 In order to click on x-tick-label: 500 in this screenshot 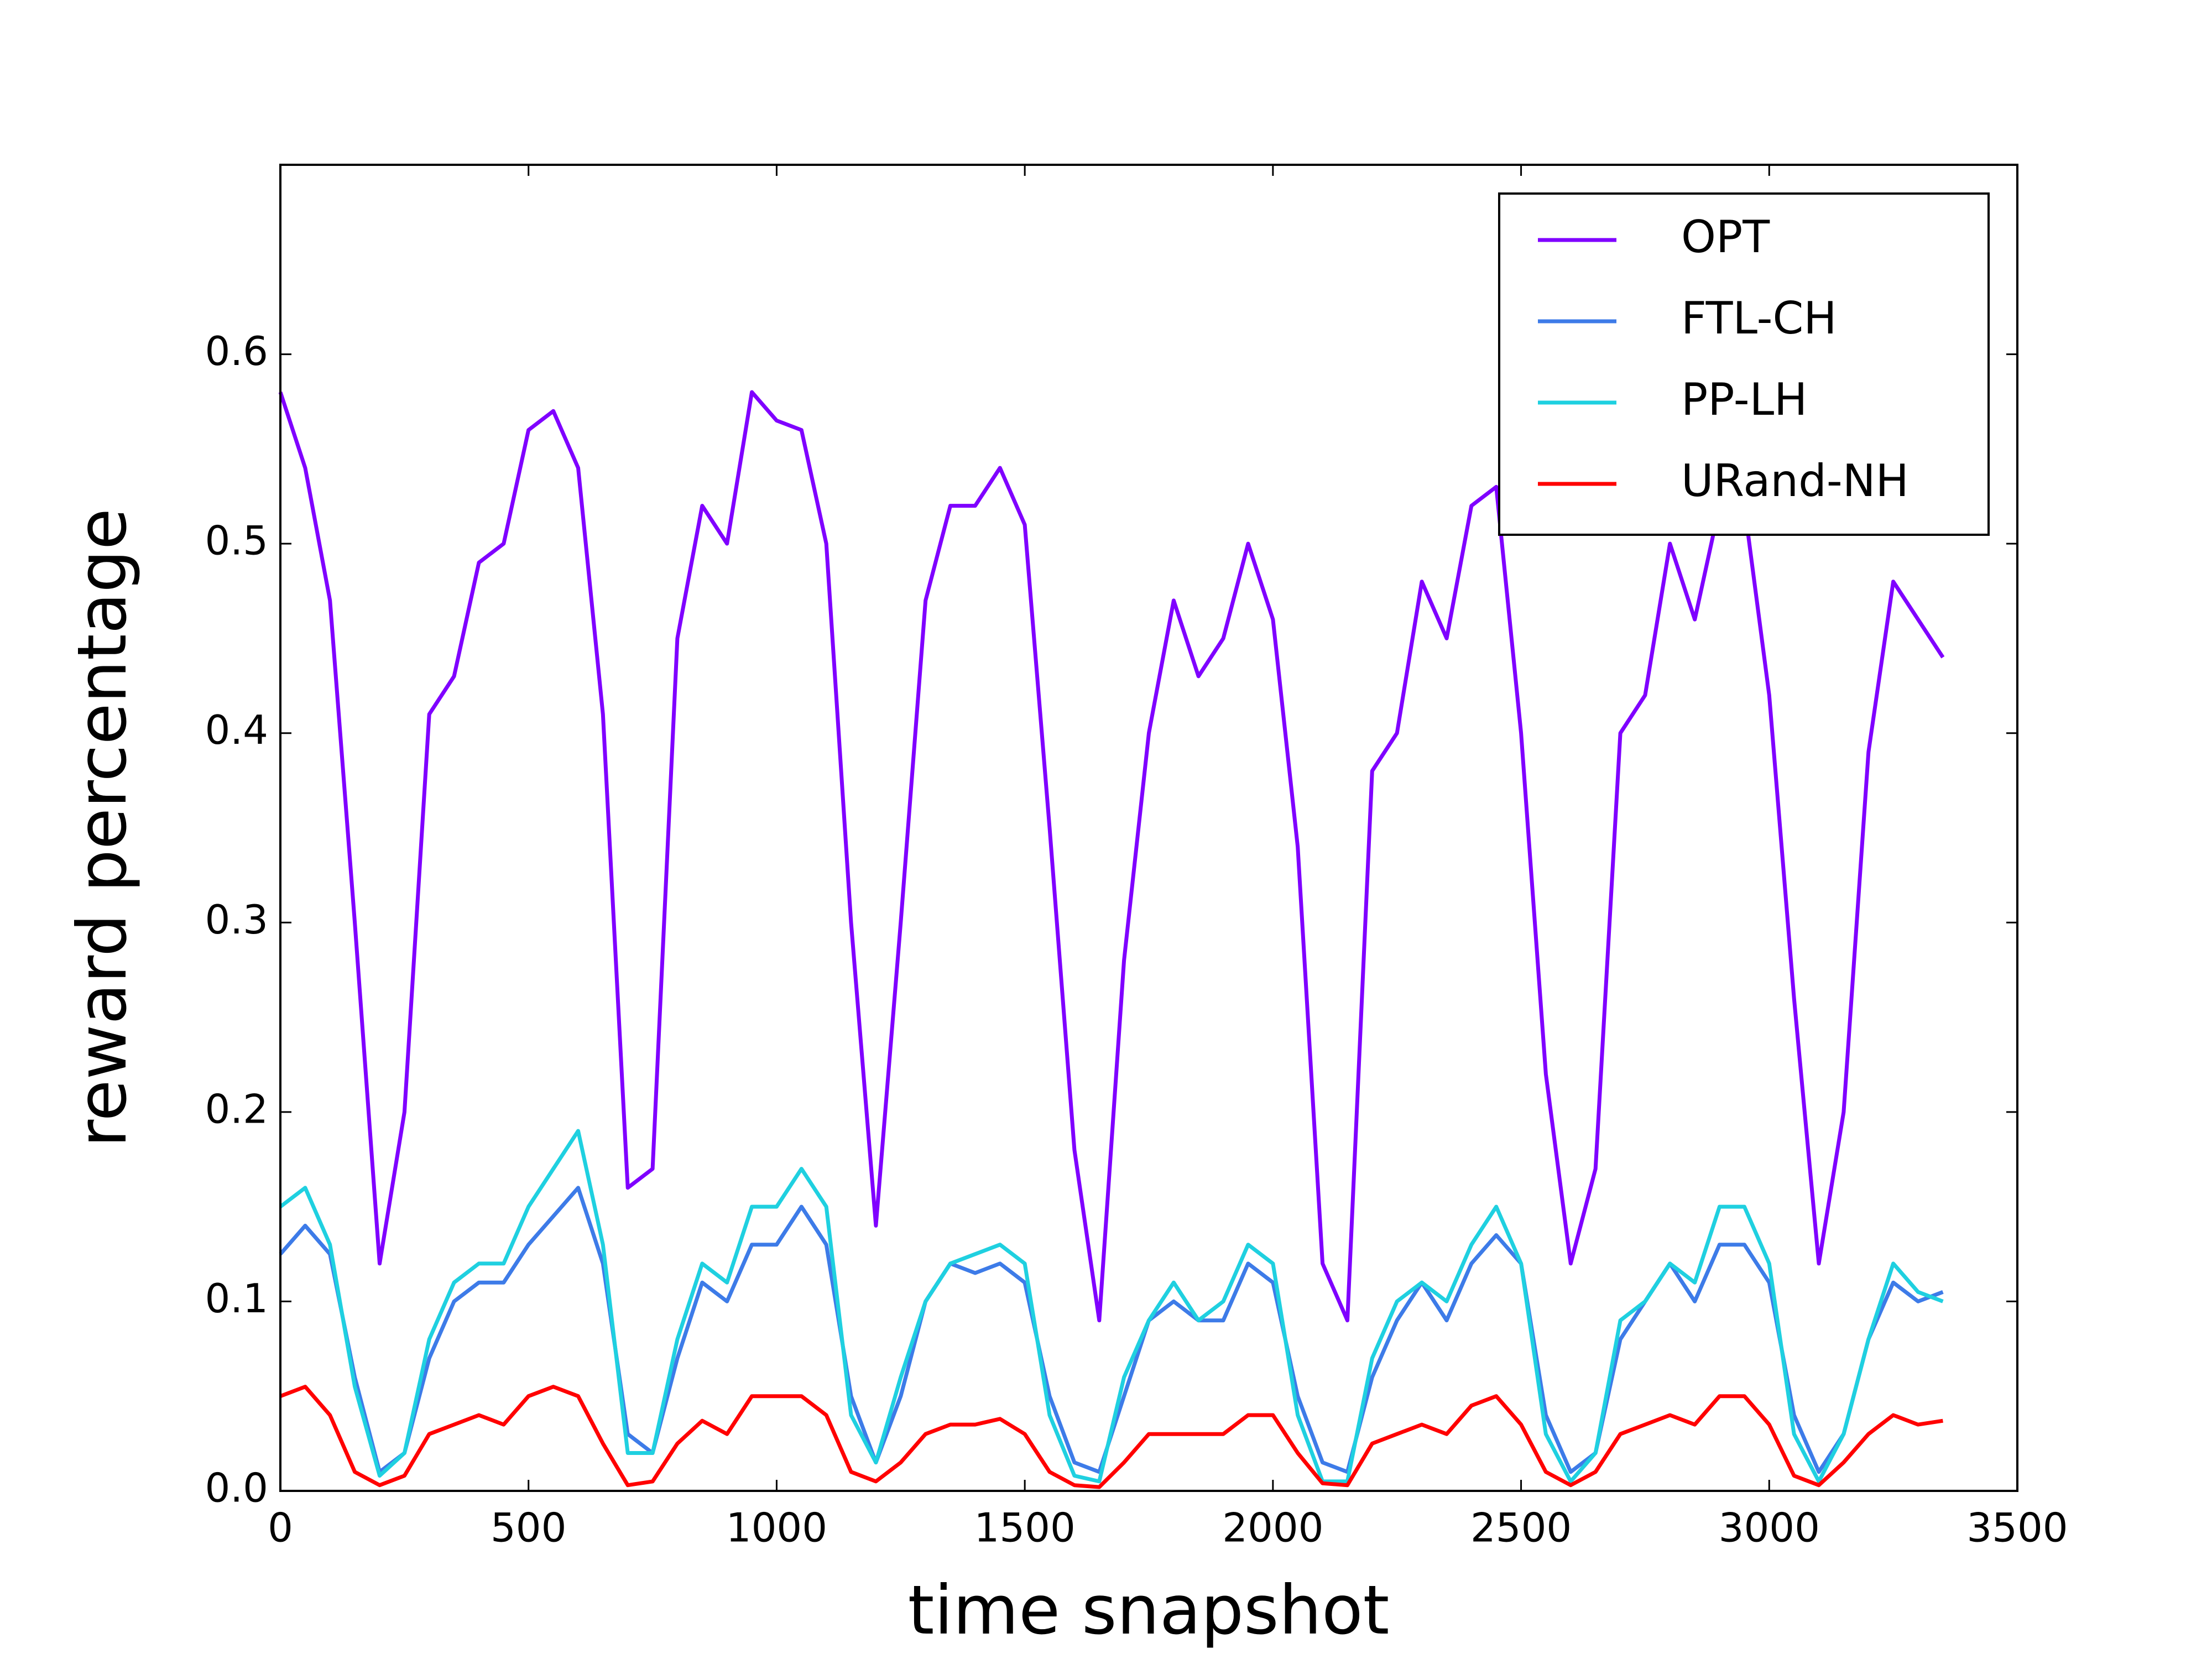, I will do `click(528, 1528)`.